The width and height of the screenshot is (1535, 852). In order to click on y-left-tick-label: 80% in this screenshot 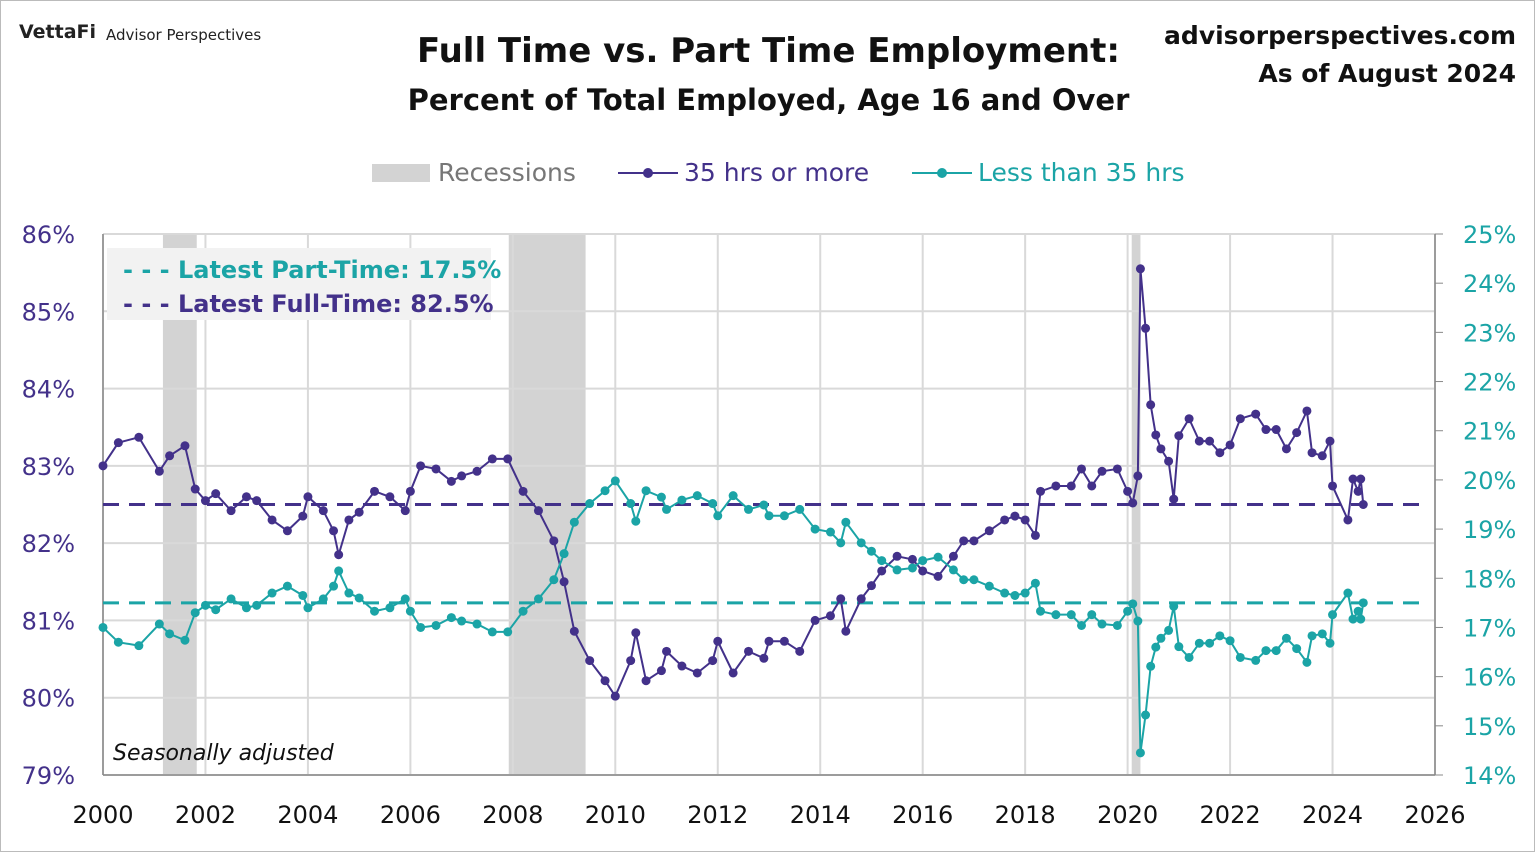, I will do `click(48, 699)`.